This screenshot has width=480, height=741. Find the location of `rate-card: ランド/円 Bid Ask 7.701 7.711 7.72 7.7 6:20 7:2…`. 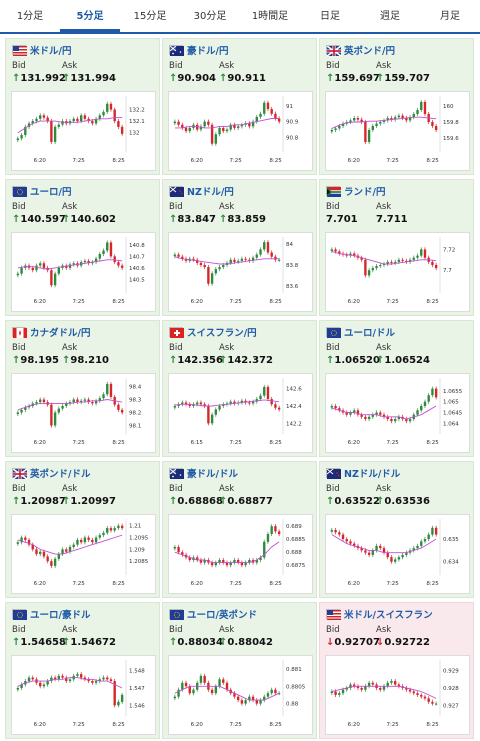

rate-card: ランド/円 Bid Ask 7.701 7.711 7.72 7.7 6:20 7:2… is located at coordinates (396, 247).